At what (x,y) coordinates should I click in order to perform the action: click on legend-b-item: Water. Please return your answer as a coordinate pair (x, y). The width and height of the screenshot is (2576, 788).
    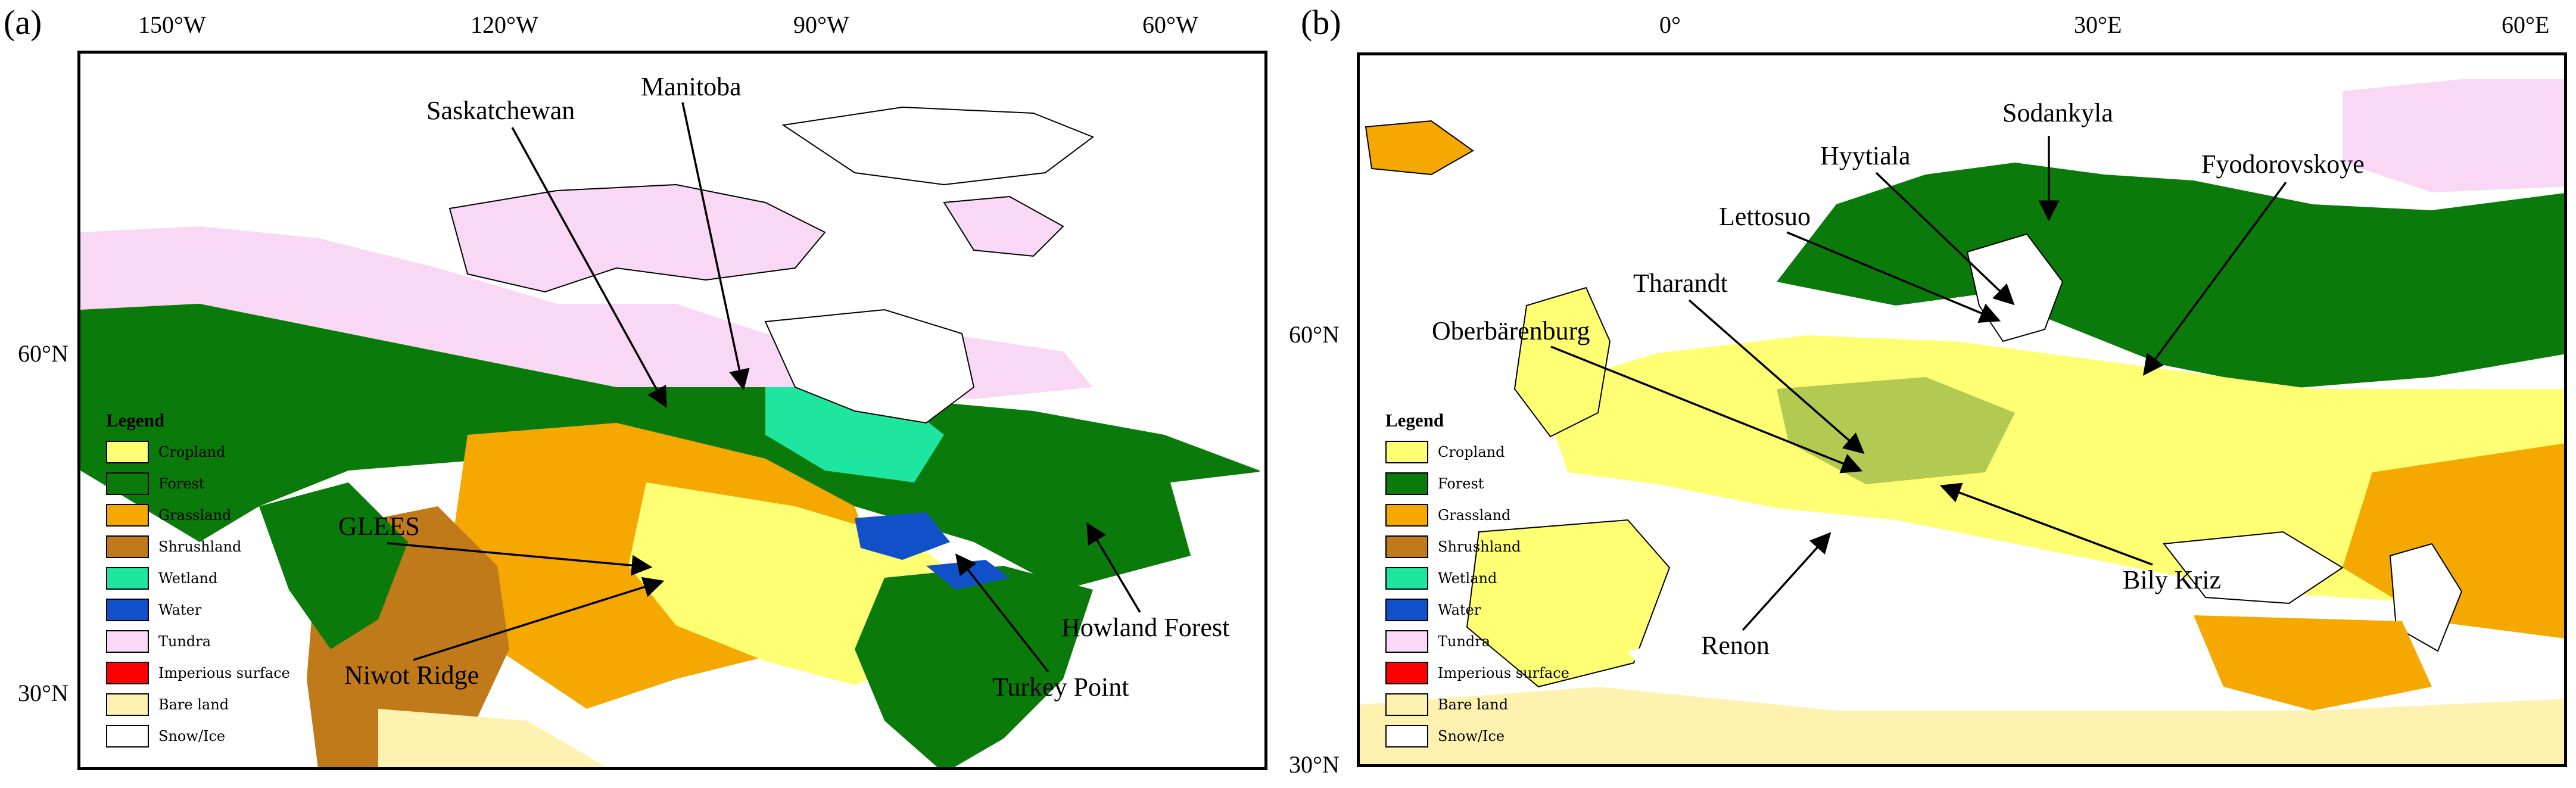
    Looking at the image, I should click on (1477, 609).